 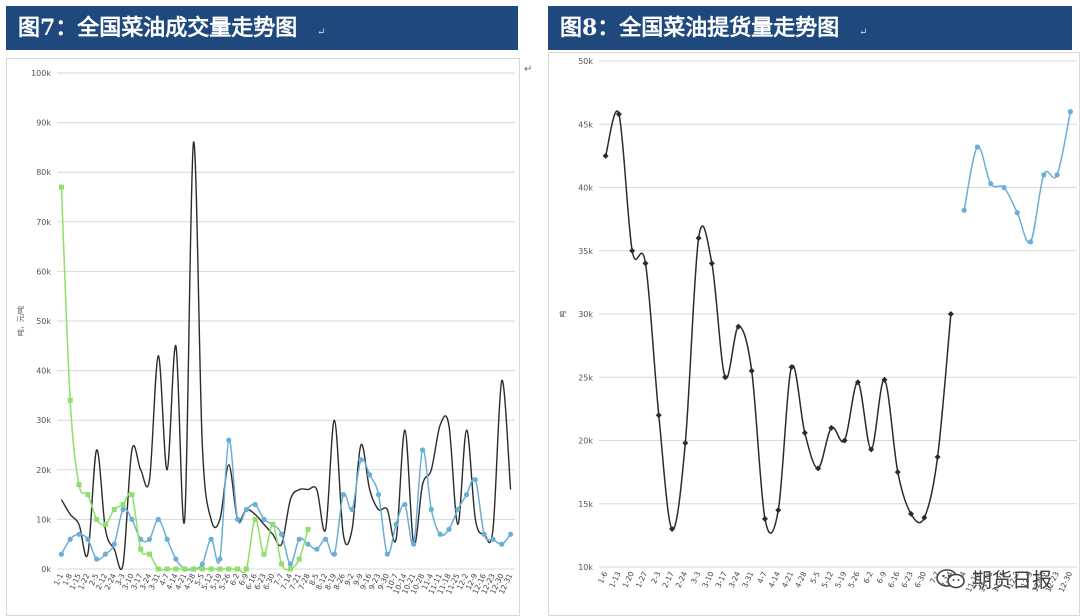 What do you see at coordinates (863, 32) in the screenshot?
I see `paragraph-mark: ↵` at bounding box center [863, 32].